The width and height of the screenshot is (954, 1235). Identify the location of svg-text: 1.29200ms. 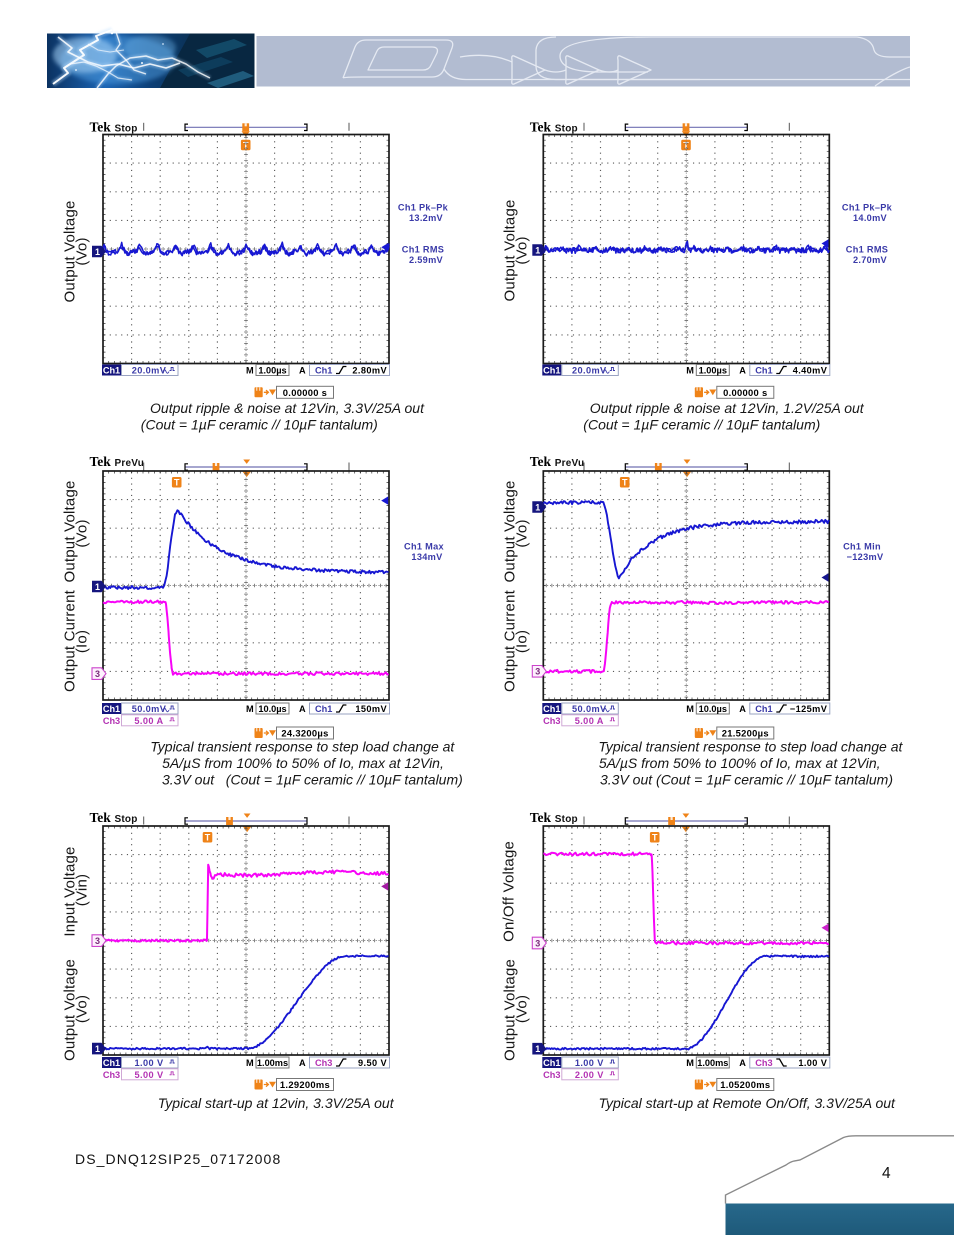
(305, 1084).